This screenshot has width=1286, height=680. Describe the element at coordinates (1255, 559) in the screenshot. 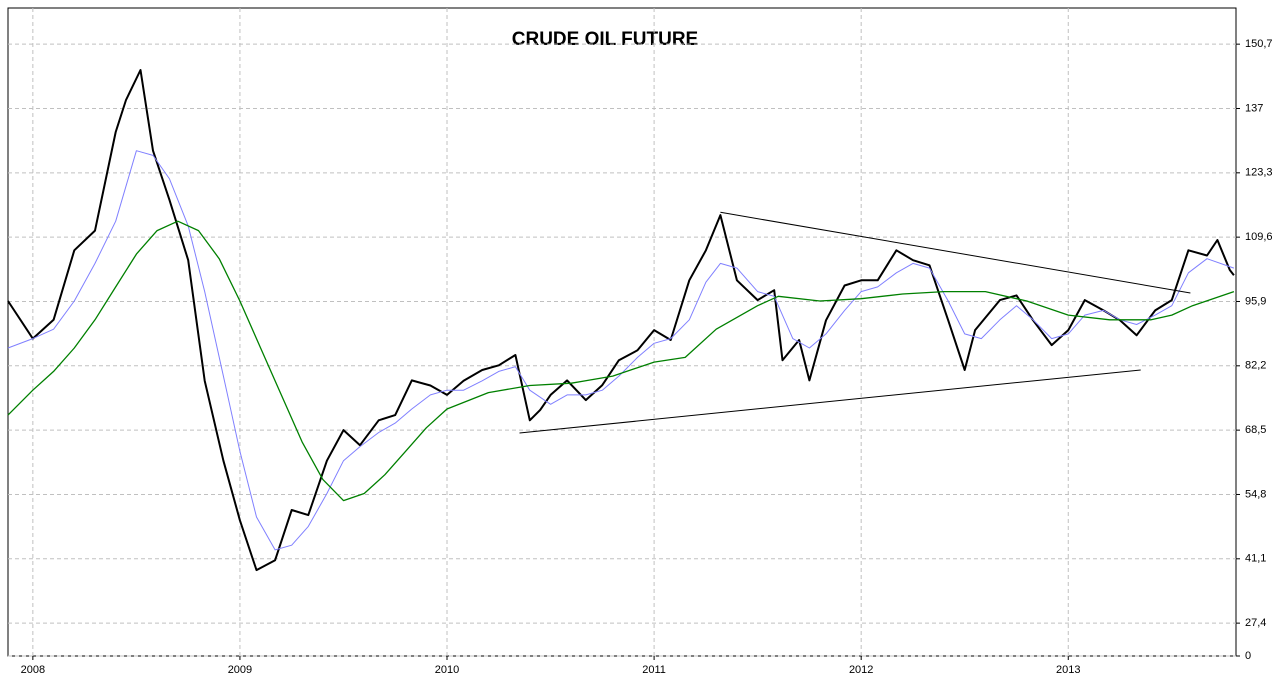

I see `y-tick-label: 41,1` at that location.